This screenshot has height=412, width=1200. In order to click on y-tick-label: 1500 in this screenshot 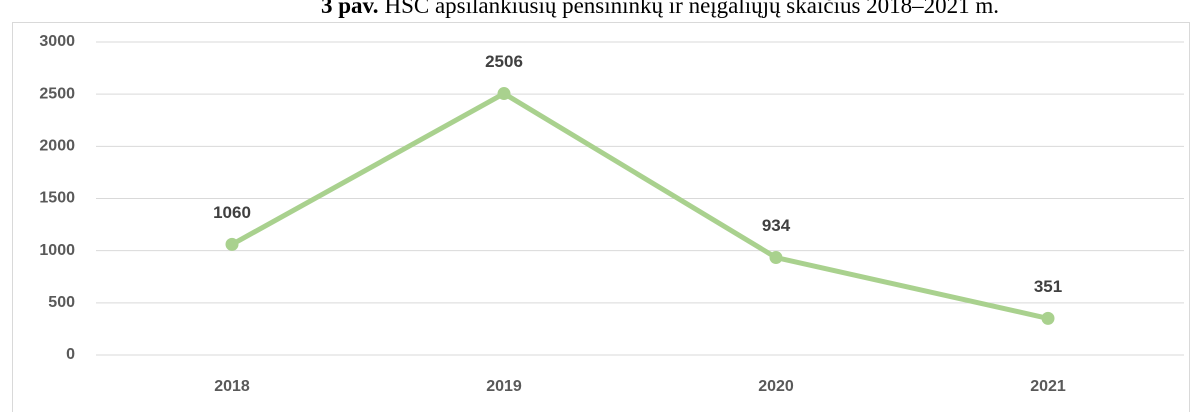, I will do `click(57, 198)`.